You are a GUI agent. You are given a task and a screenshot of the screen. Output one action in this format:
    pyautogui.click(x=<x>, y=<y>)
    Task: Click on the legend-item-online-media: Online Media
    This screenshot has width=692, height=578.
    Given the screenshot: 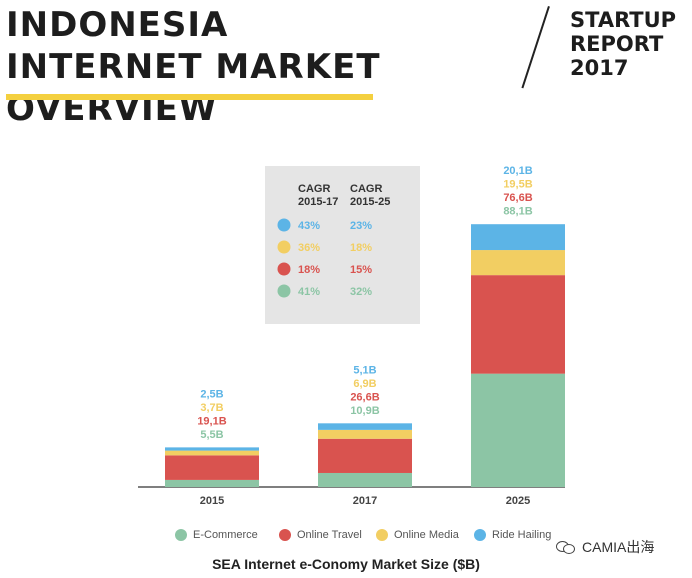 What is the action you would take?
    pyautogui.click(x=417, y=535)
    